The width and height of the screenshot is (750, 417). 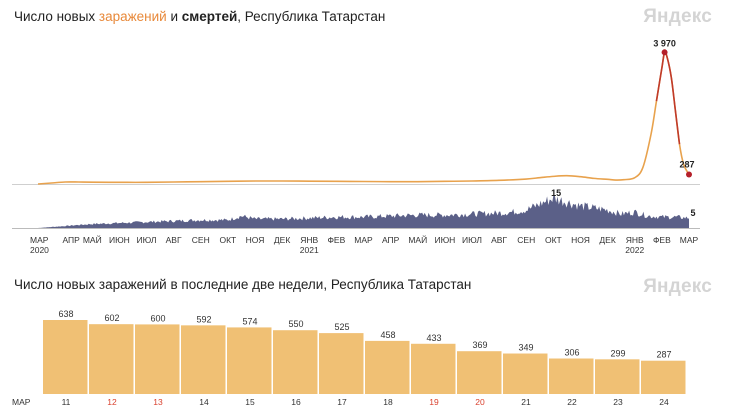 I want to click on day-tick-label: 24, so click(x=664, y=402).